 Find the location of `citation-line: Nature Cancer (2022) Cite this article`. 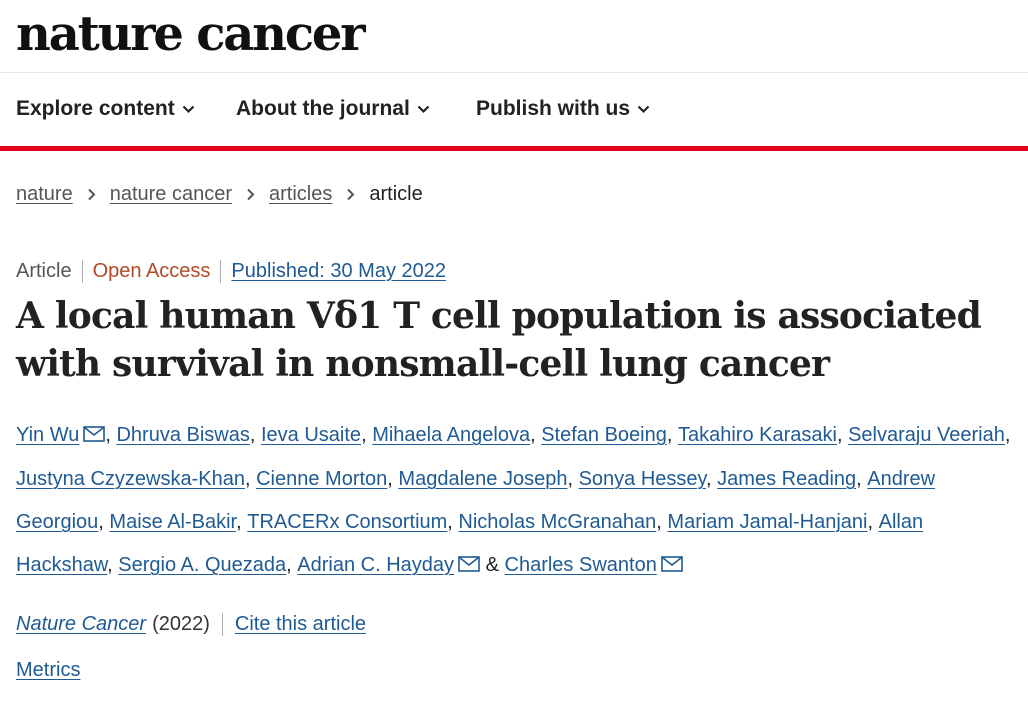

citation-line: Nature Cancer (2022) Cite this article is located at coordinates (191, 624).